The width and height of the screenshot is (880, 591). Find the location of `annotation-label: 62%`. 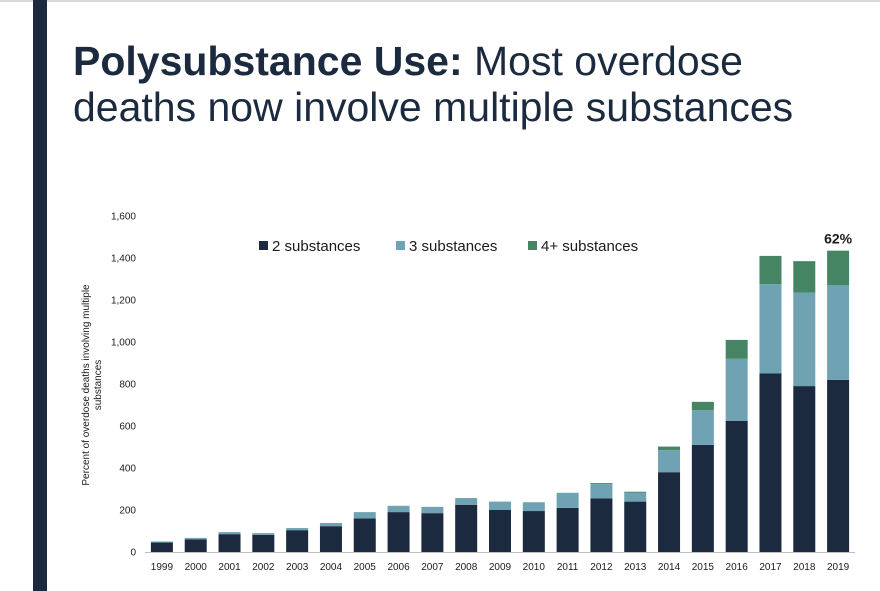

annotation-label: 62% is located at coordinates (838, 239).